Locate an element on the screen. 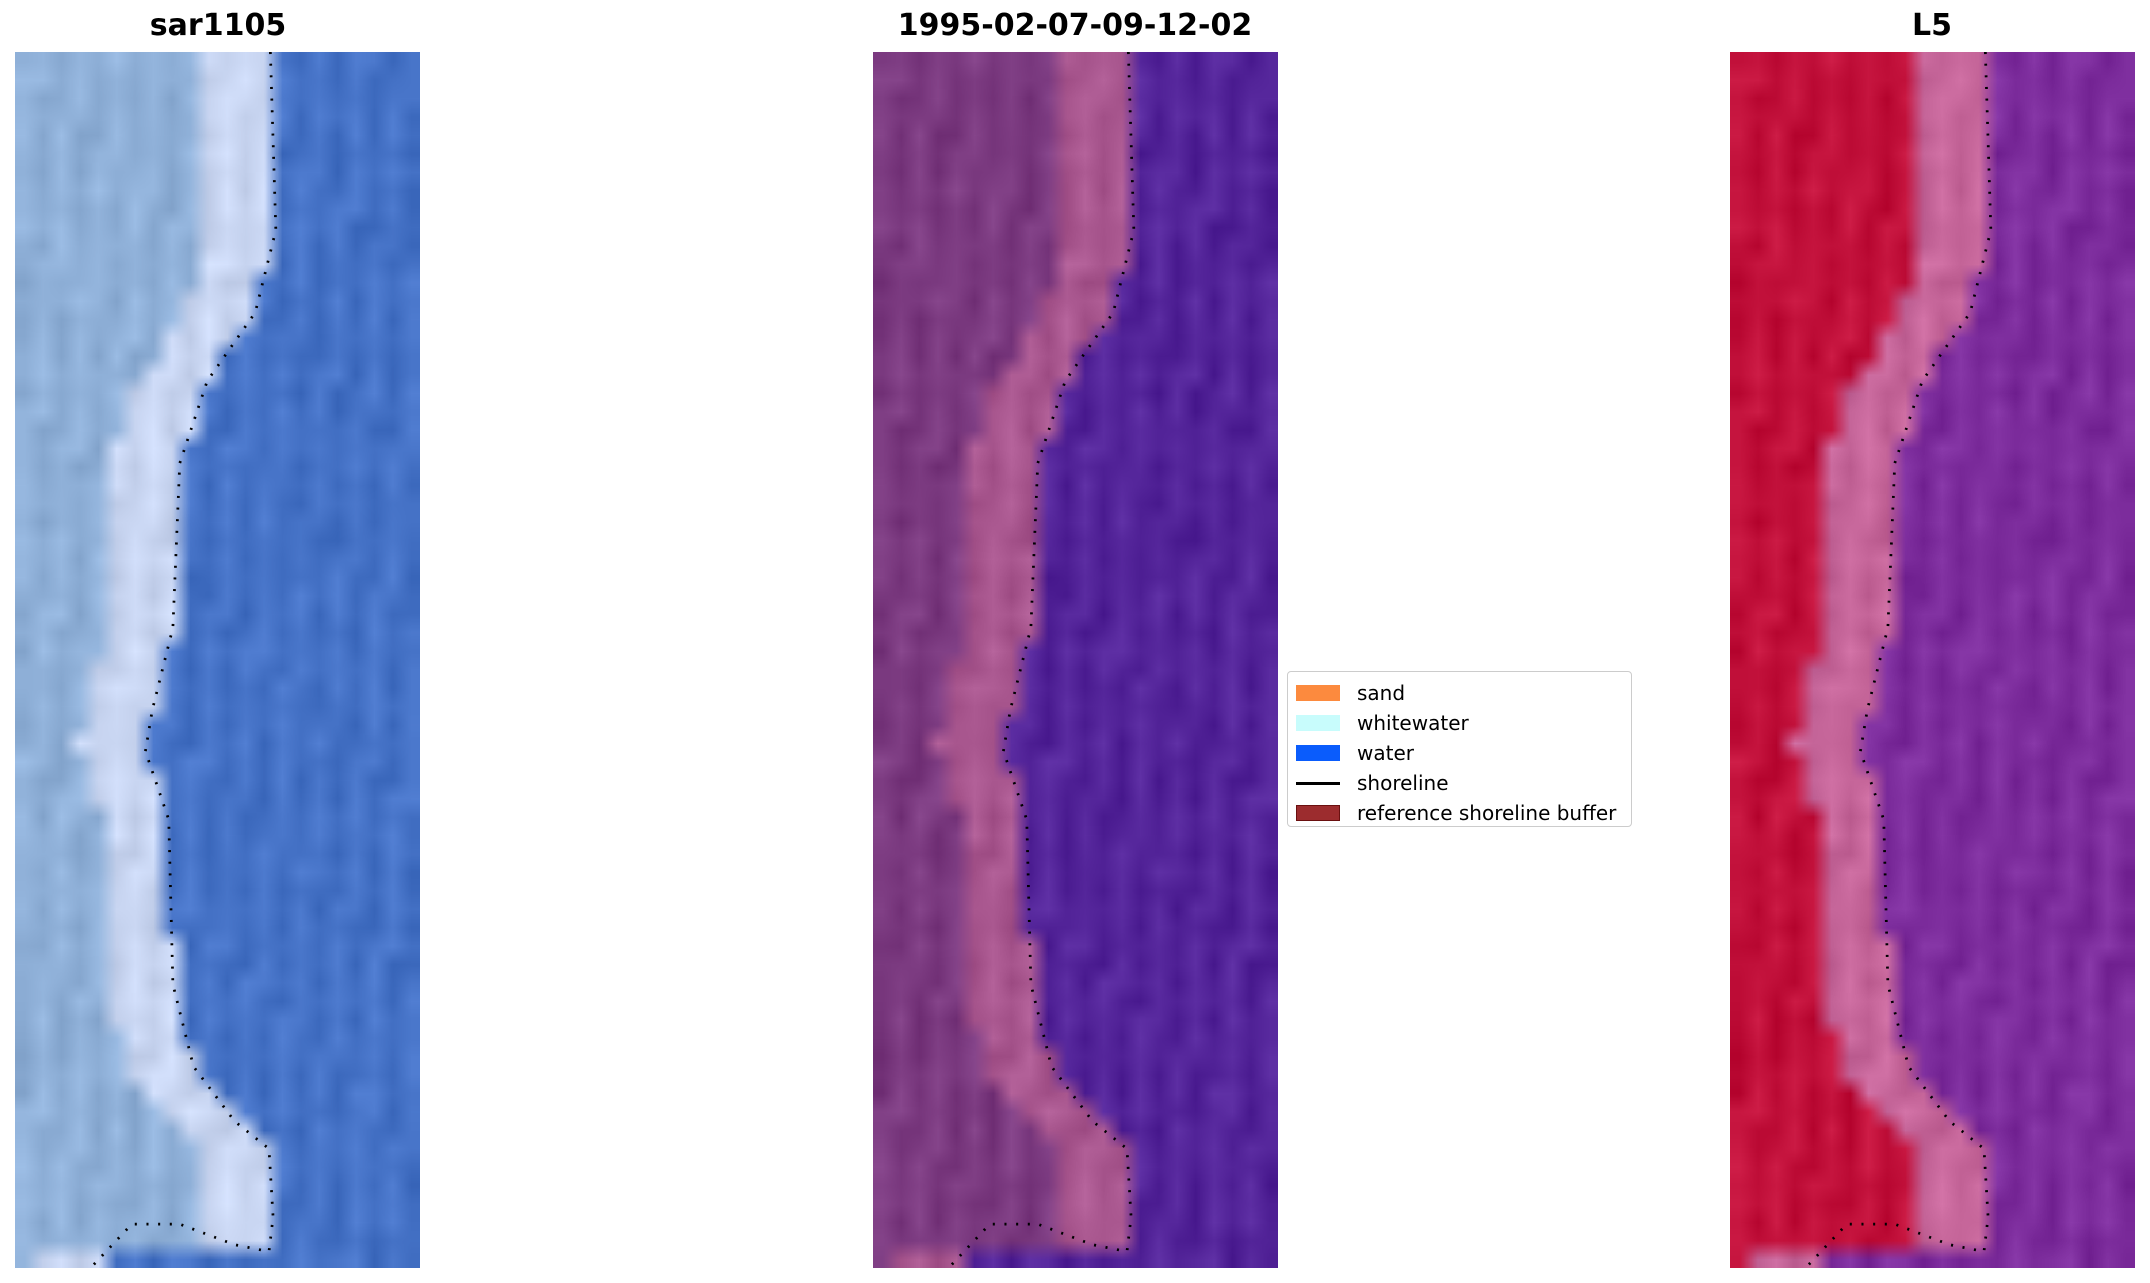 The height and width of the screenshot is (1283, 2150). legend-item-buffer: reference shoreline buffer is located at coordinates (1456, 813).